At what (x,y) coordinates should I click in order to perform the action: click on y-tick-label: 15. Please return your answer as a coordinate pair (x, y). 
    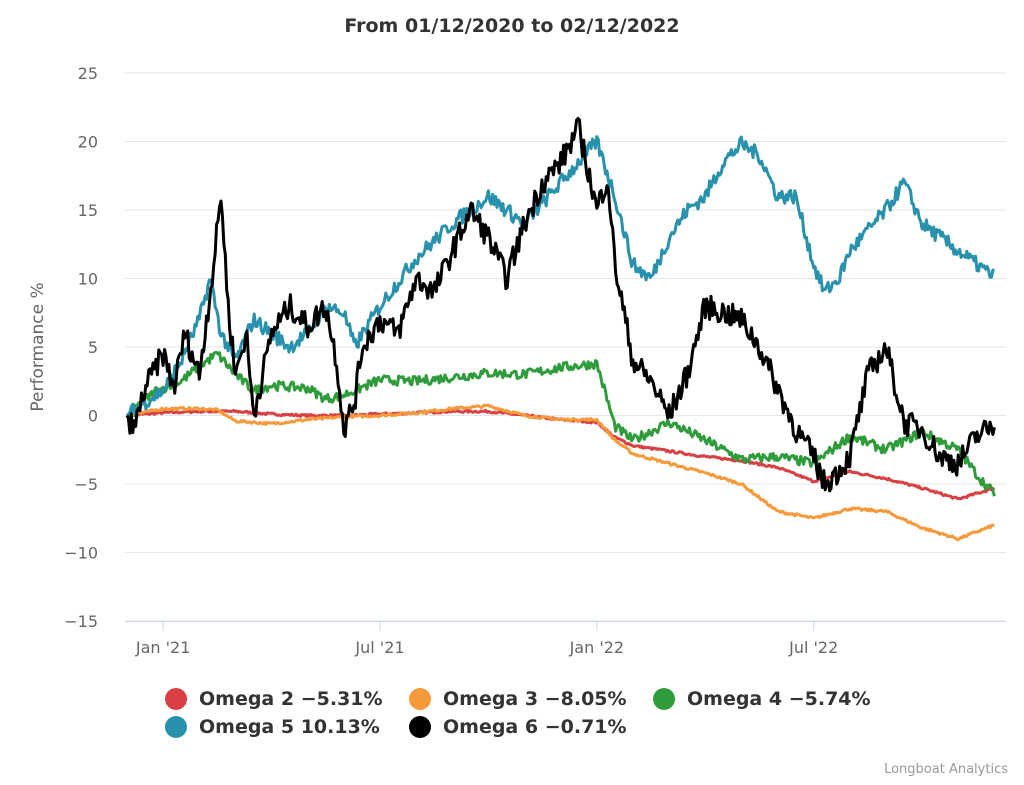
    Looking at the image, I should click on (88, 210).